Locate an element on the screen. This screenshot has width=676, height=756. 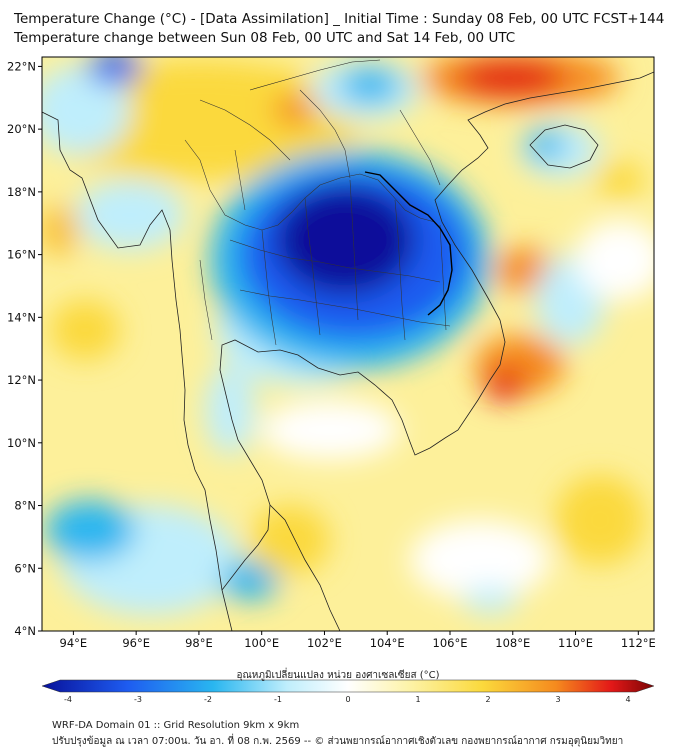
lon-label: 96°E is located at coordinates (136, 643).